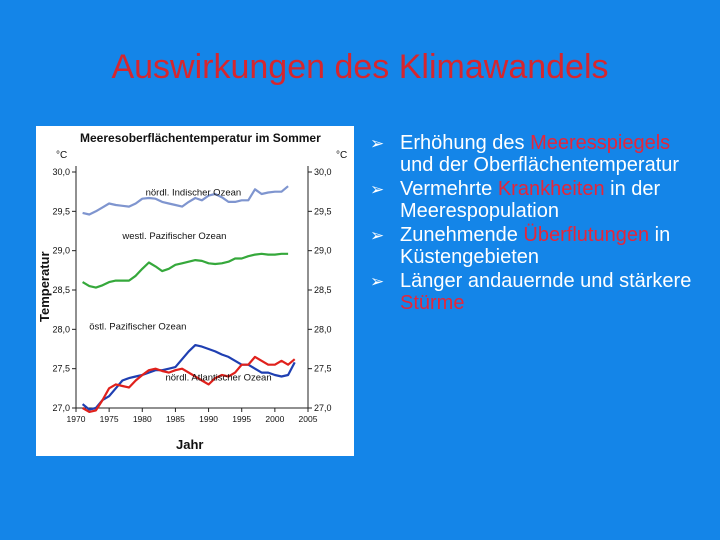 The width and height of the screenshot is (720, 540). Describe the element at coordinates (341, 155) in the screenshot. I see `unit-right: °C` at that location.